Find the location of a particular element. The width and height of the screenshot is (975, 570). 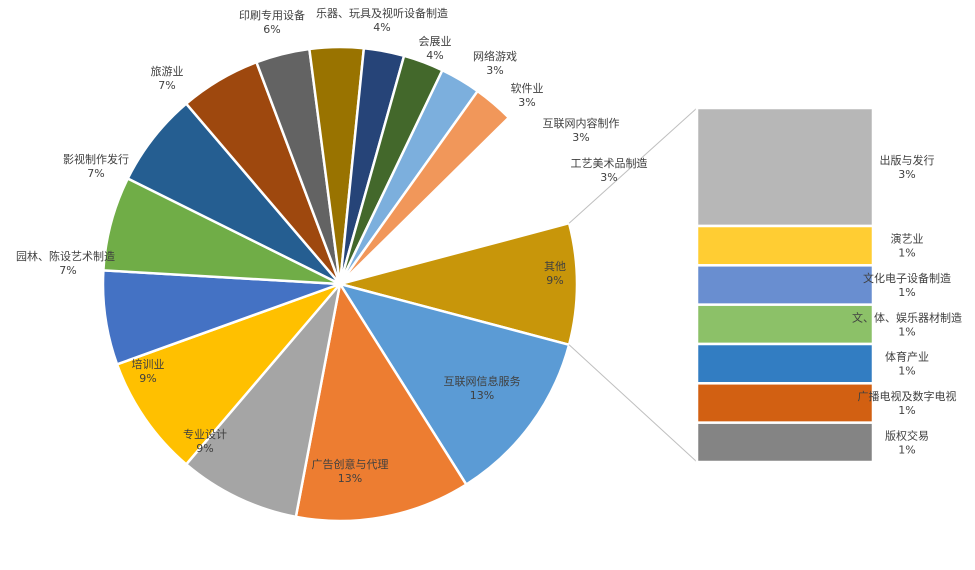

connector-lines is located at coordinates (633, 285).